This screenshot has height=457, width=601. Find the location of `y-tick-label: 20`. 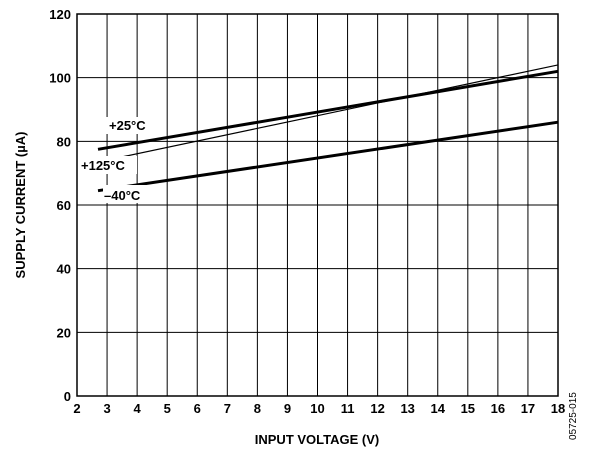

y-tick-label: 20 is located at coordinates (64, 332).